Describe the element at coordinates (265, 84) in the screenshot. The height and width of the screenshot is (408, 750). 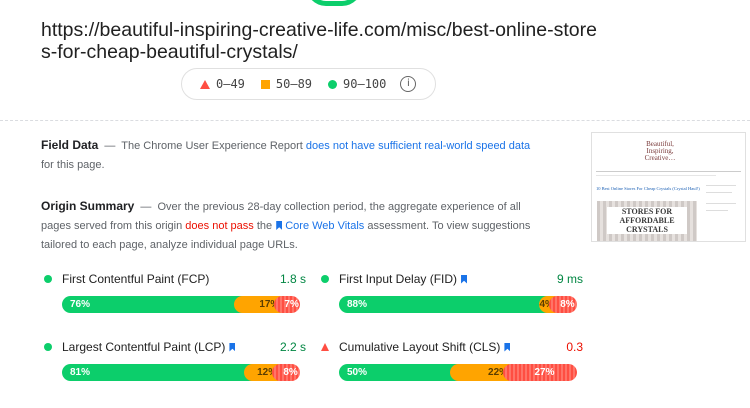
I see `square-icon` at that location.